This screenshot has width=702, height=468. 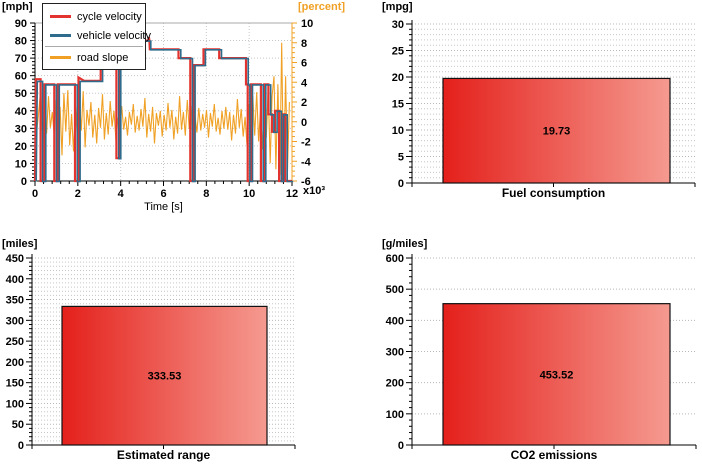 I want to click on svg-text: 70, so click(x=21, y=59).